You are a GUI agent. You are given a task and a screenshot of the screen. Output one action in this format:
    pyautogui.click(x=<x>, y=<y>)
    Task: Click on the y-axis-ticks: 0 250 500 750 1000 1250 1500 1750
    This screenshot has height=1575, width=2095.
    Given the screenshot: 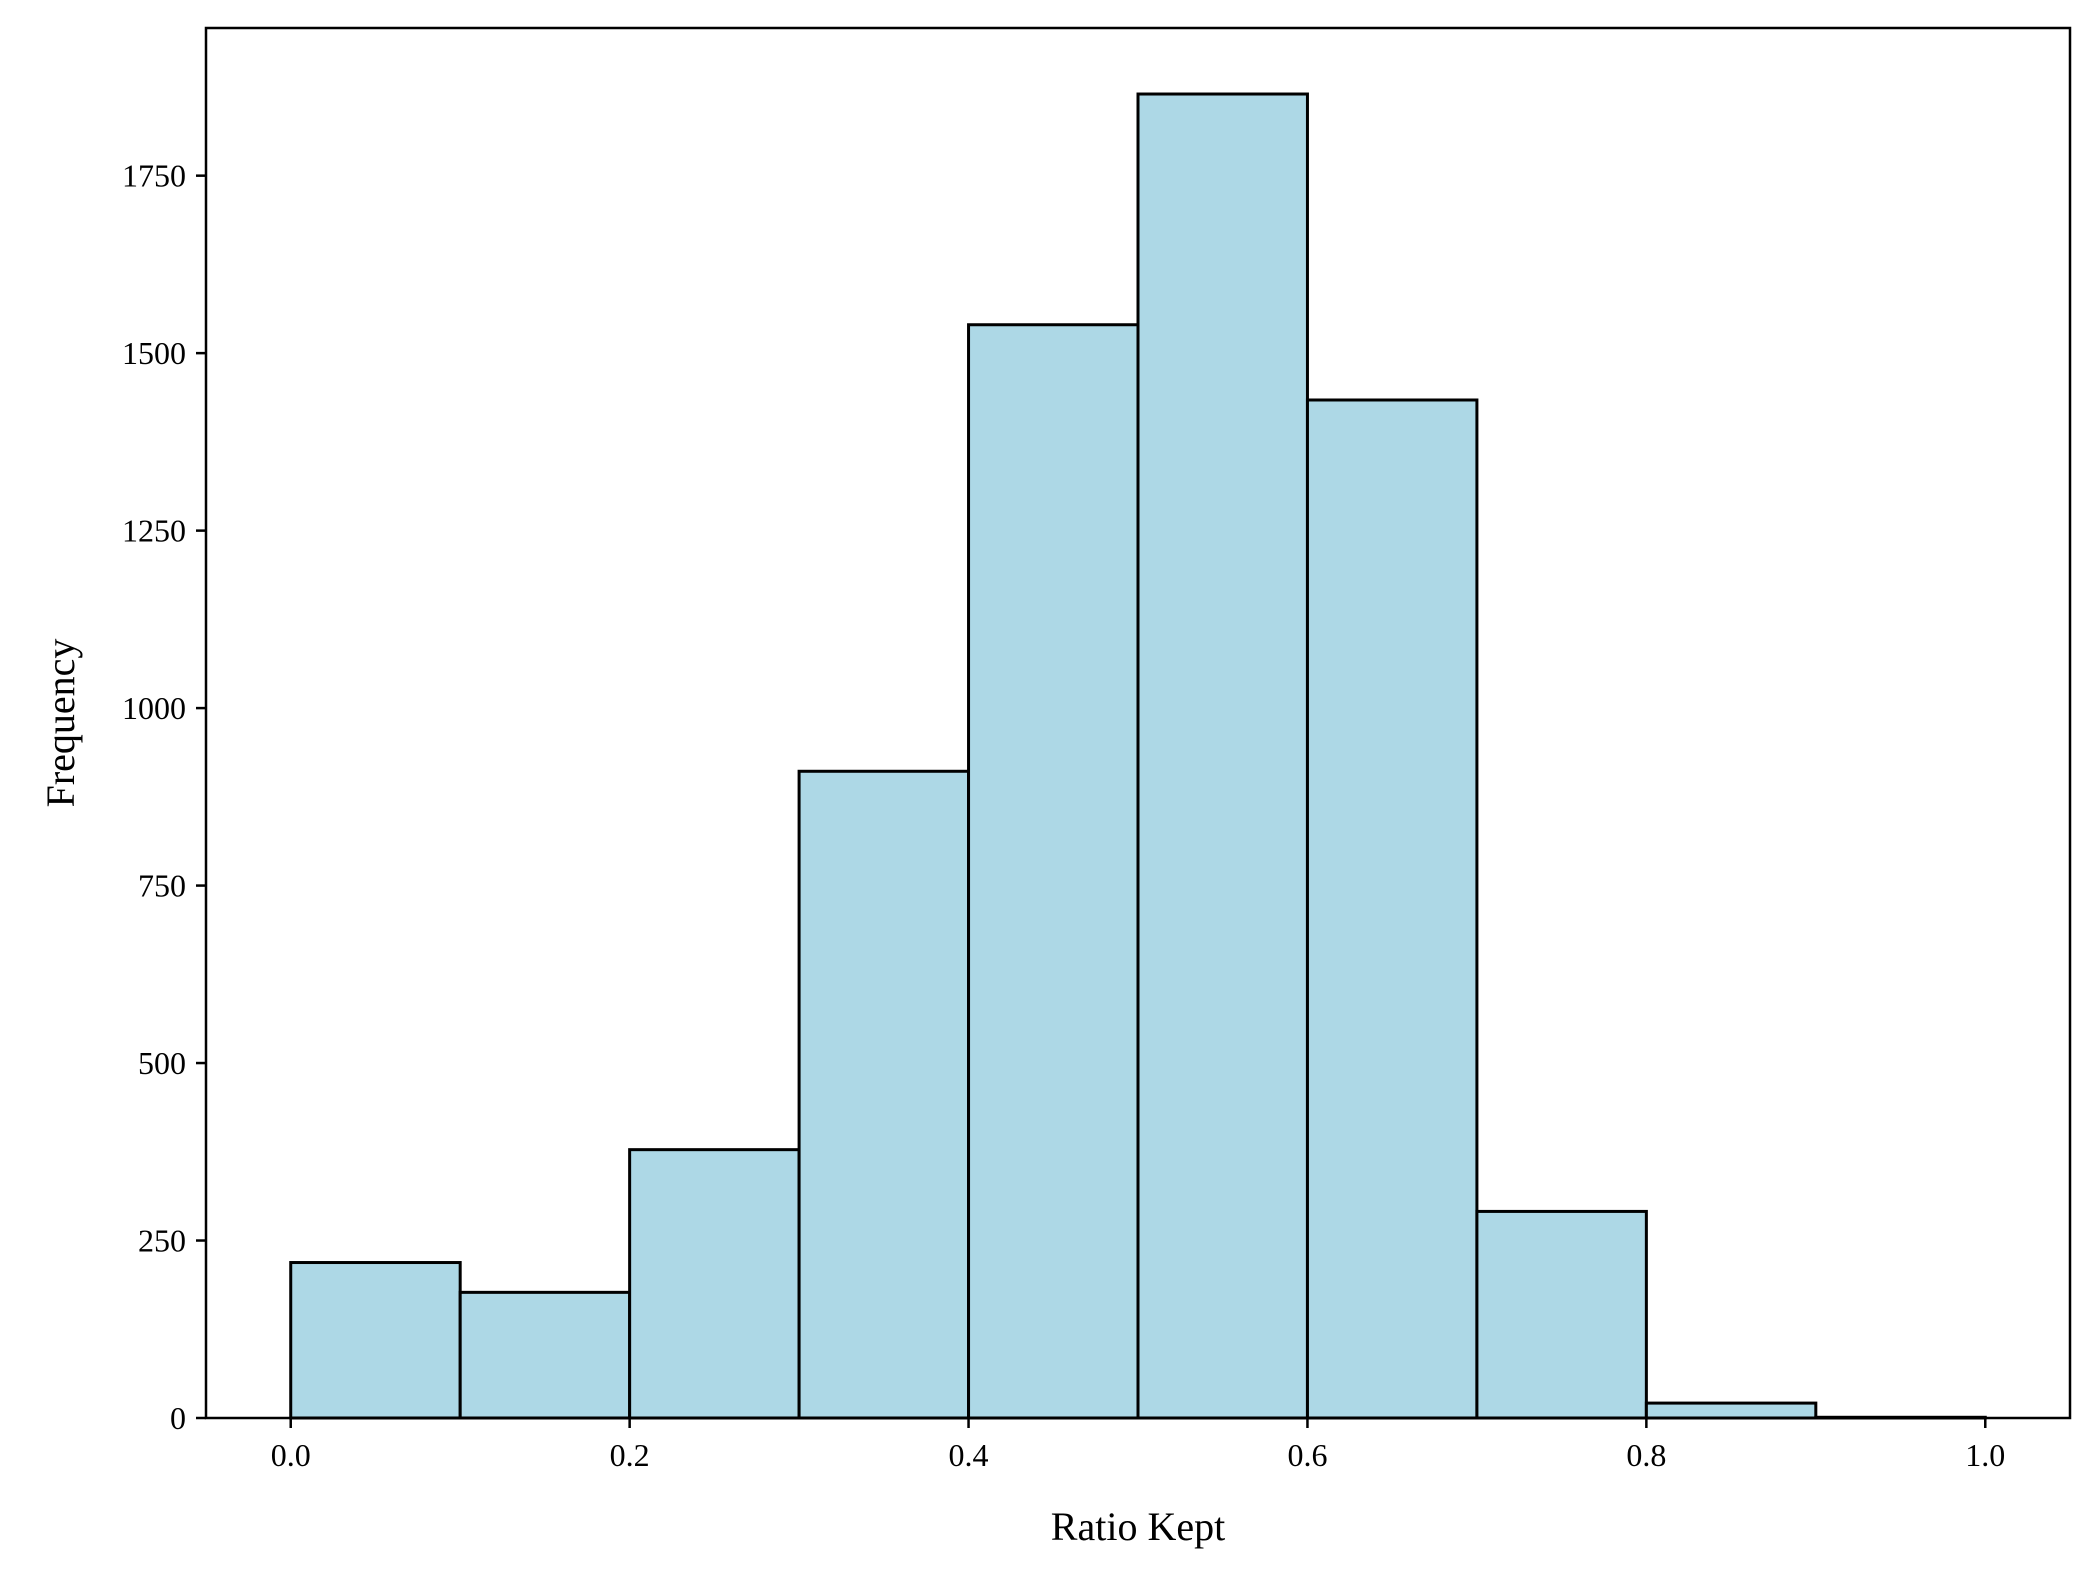 What is the action you would take?
    pyautogui.click(x=164, y=797)
    